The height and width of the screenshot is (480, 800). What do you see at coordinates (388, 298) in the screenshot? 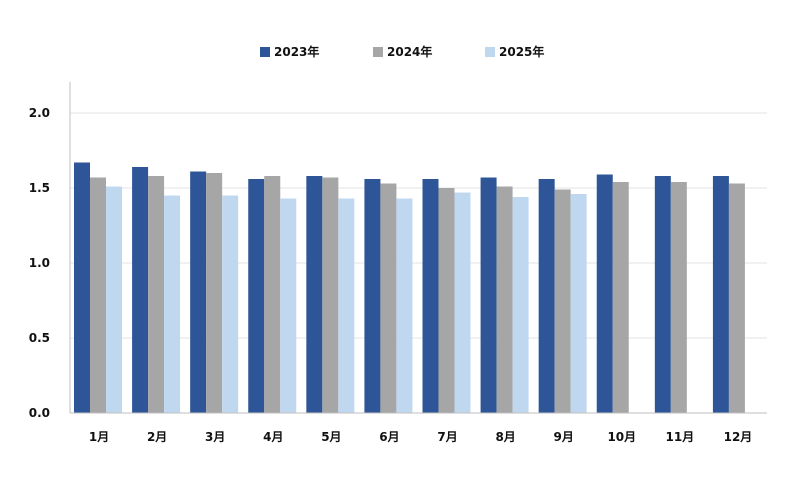
I see `bar-2024年-6月` at bounding box center [388, 298].